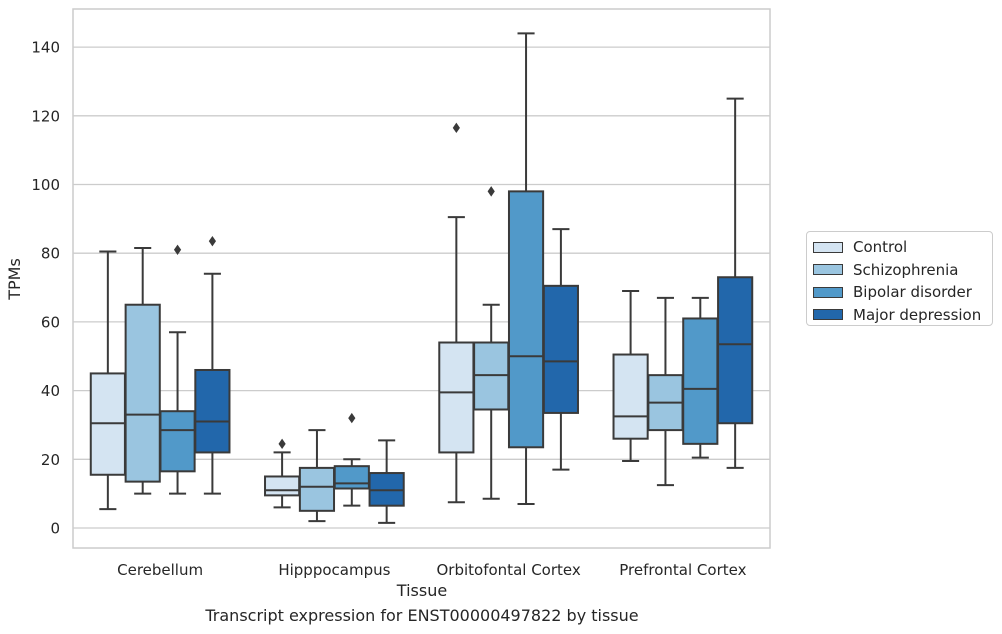 Image resolution: width=1002 pixels, height=634 pixels. What do you see at coordinates (45, 48) in the screenshot?
I see `y-tick-label: 140` at bounding box center [45, 48].